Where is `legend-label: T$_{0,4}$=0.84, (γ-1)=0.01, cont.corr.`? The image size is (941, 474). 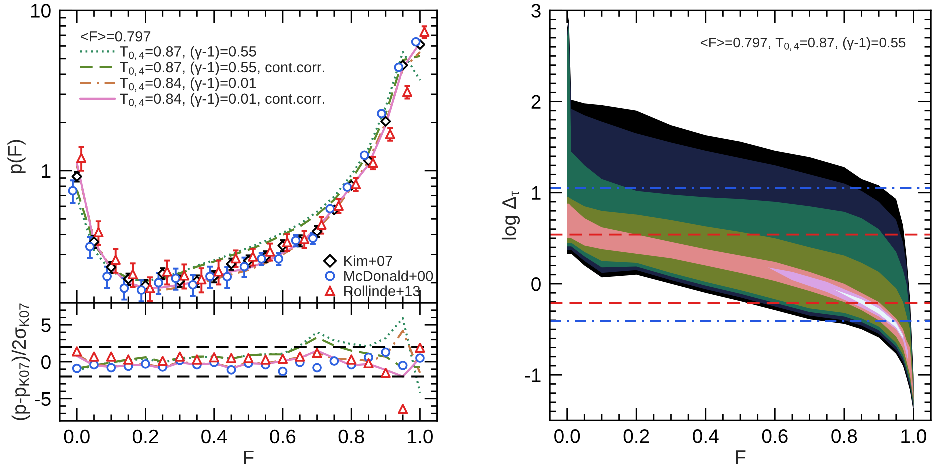
legend-label: T$_{0,4}$=0.84, (γ-1)=0.01, cont.corr. is located at coordinates (222, 100).